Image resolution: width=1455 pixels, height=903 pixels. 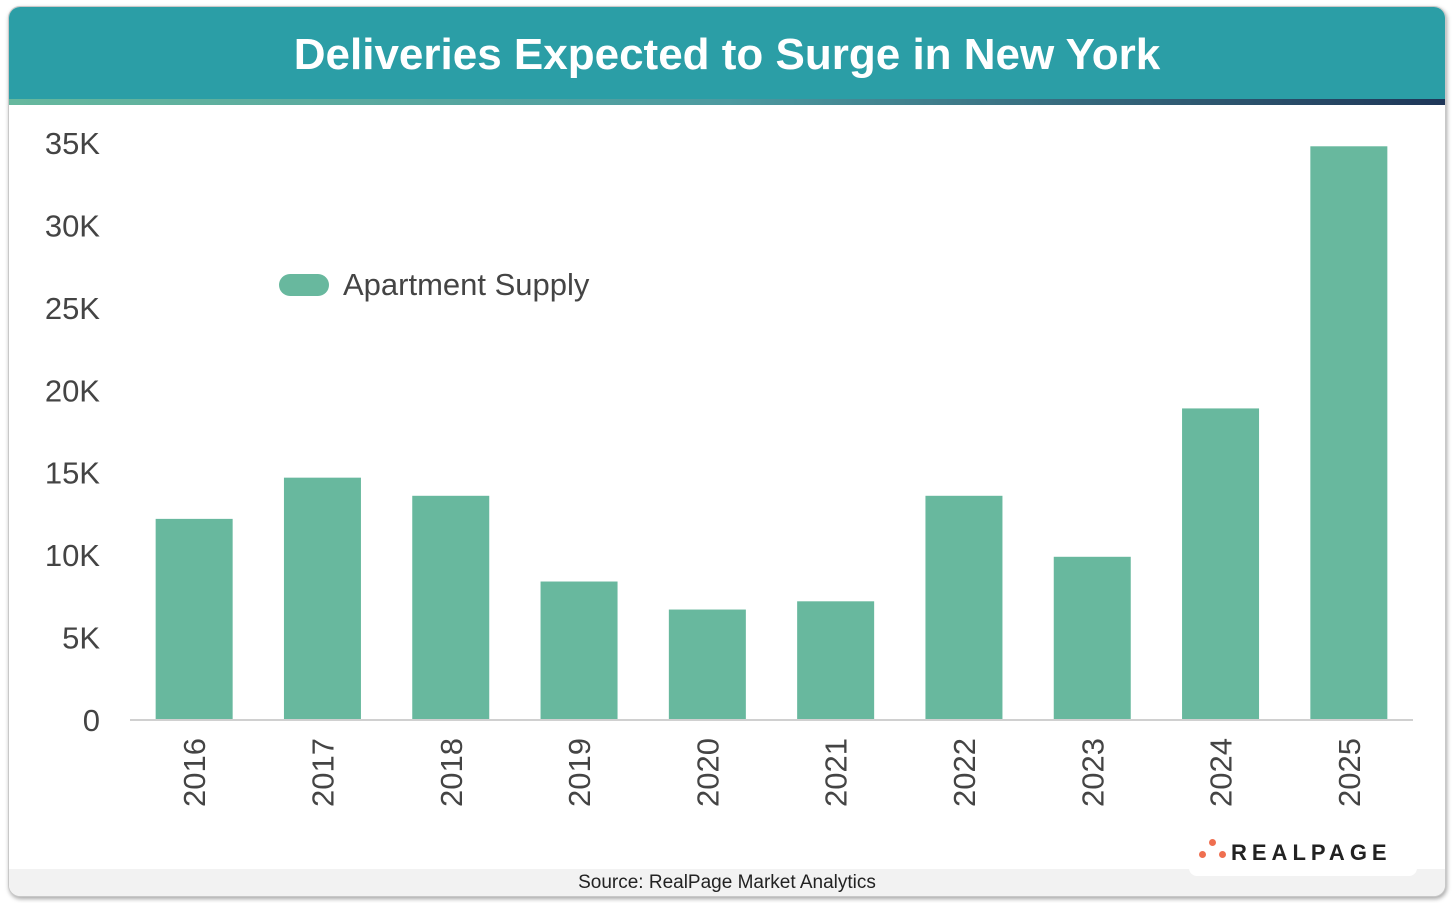 What do you see at coordinates (72, 555) in the screenshot?
I see `y-tick-label: 10K` at bounding box center [72, 555].